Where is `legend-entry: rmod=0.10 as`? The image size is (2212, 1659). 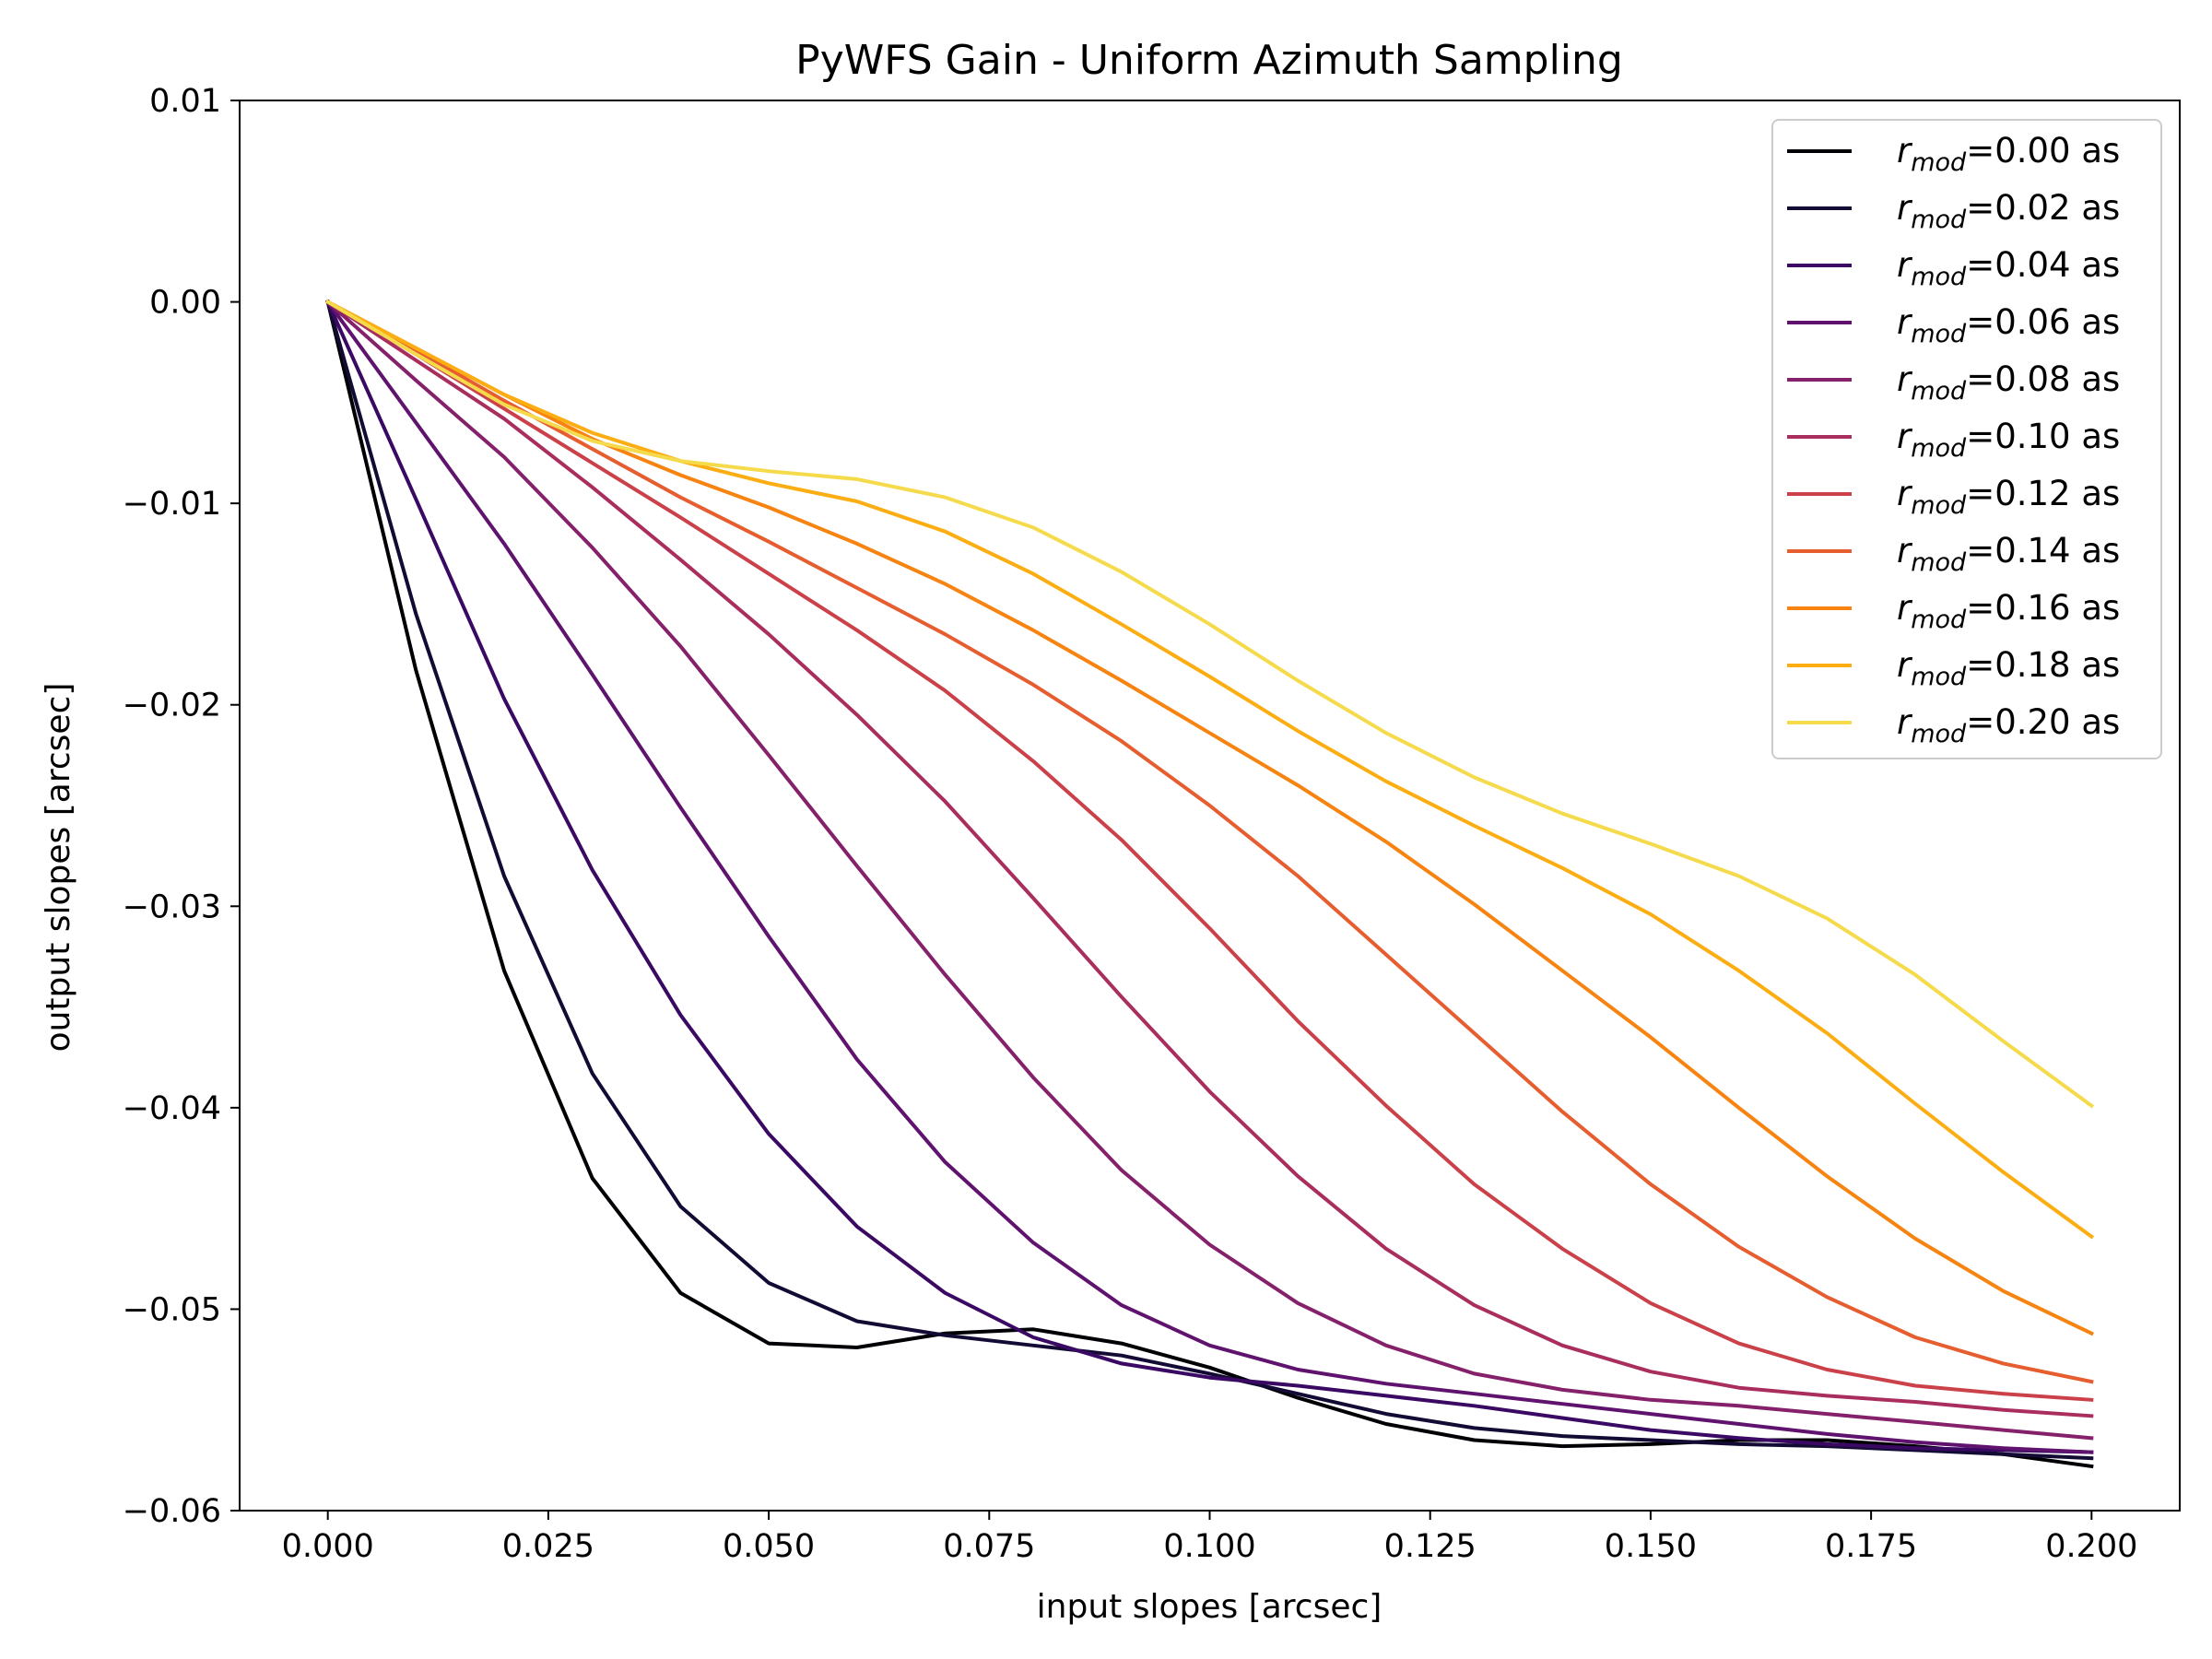 legend-entry: rmod=0.10 as is located at coordinates (1953, 440).